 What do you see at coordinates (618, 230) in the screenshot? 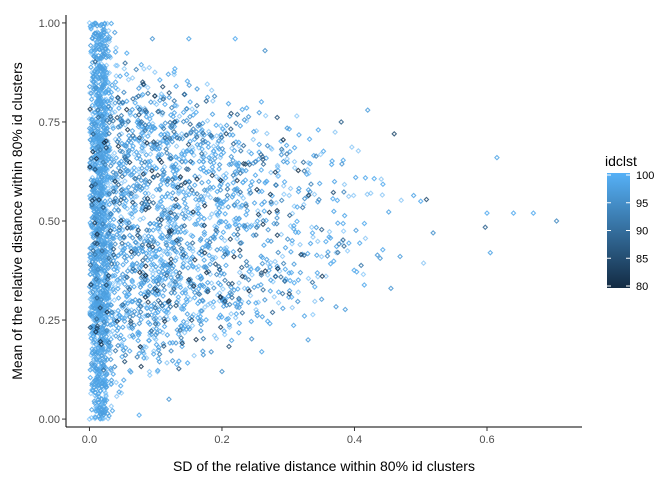
I see `legend-colorbar` at bounding box center [618, 230].